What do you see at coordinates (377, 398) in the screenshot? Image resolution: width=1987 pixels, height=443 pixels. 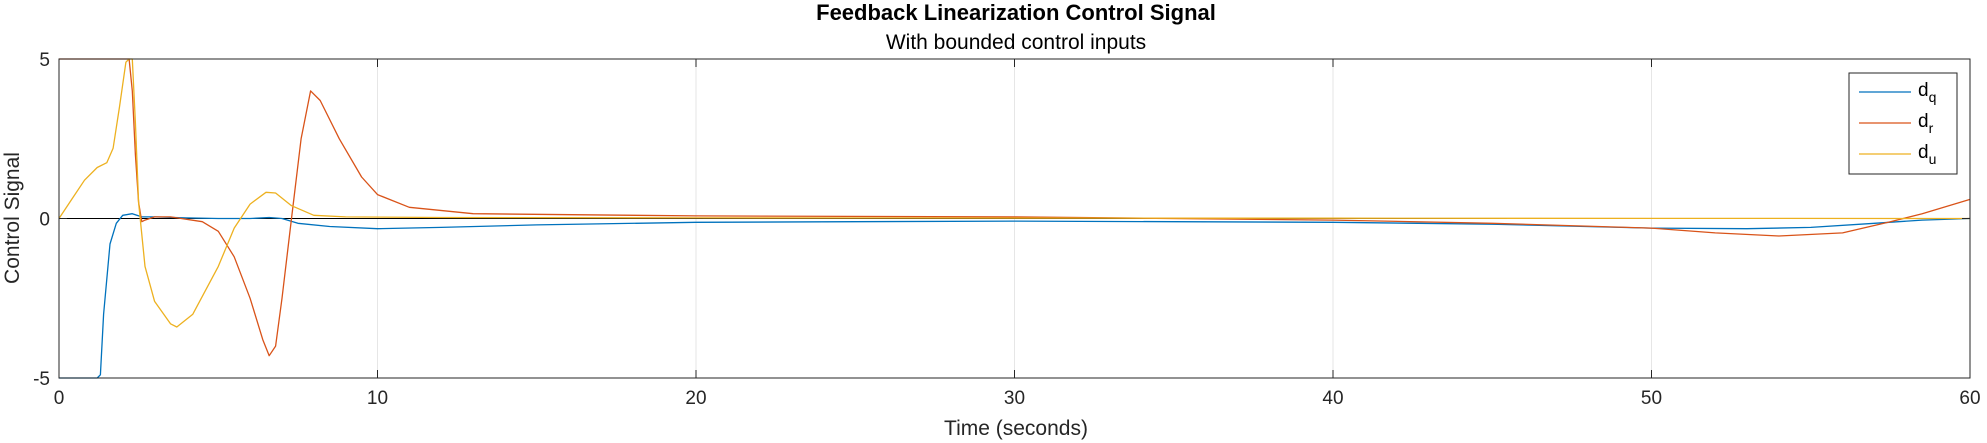 I see `x-tick-label: 10` at bounding box center [377, 398].